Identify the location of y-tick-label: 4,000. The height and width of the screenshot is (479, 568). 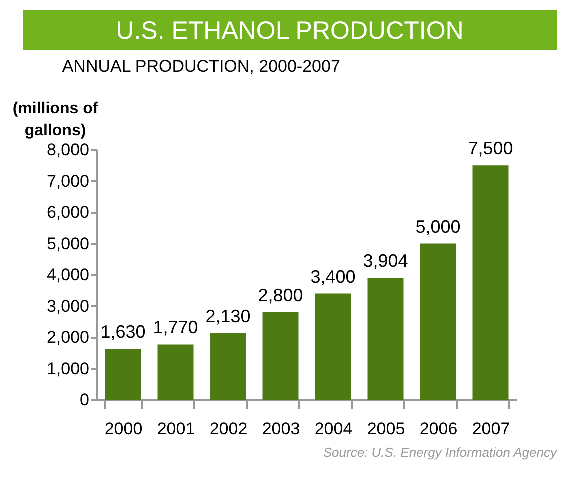
(68, 275).